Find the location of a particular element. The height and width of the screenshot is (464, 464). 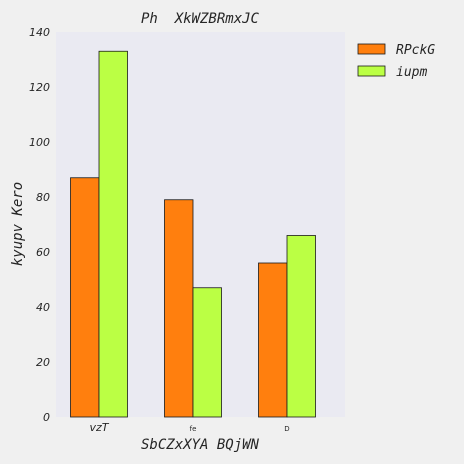

legend-label-RPckG: RPckG is located at coordinates (415, 50).